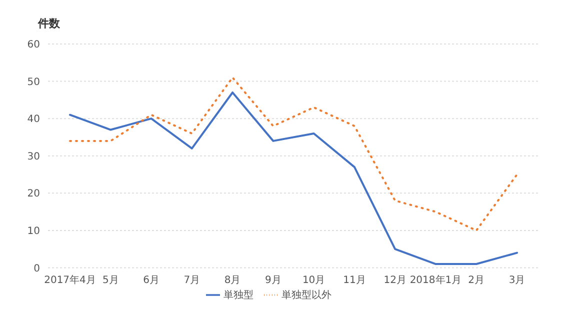 The width and height of the screenshot is (567, 322). What do you see at coordinates (110, 280) in the screenshot?
I see `x-tick-label: 5月` at bounding box center [110, 280].